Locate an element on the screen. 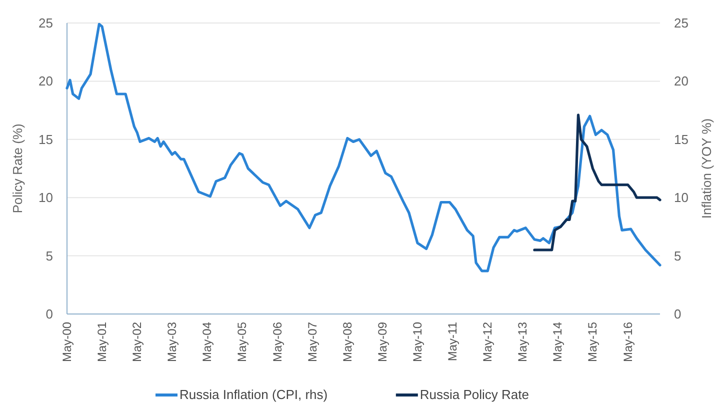  legend-label: Russia Policy Rate is located at coordinates (475, 394).